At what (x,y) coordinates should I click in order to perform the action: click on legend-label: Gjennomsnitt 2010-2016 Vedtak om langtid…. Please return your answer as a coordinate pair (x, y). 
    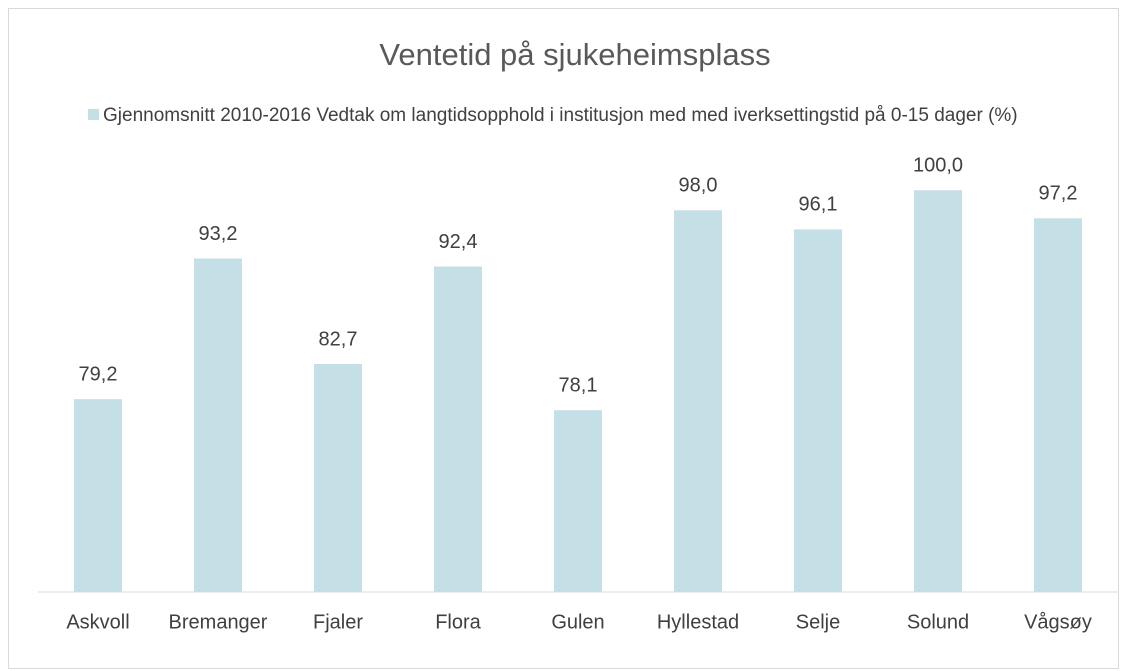
    Looking at the image, I should click on (560, 115).